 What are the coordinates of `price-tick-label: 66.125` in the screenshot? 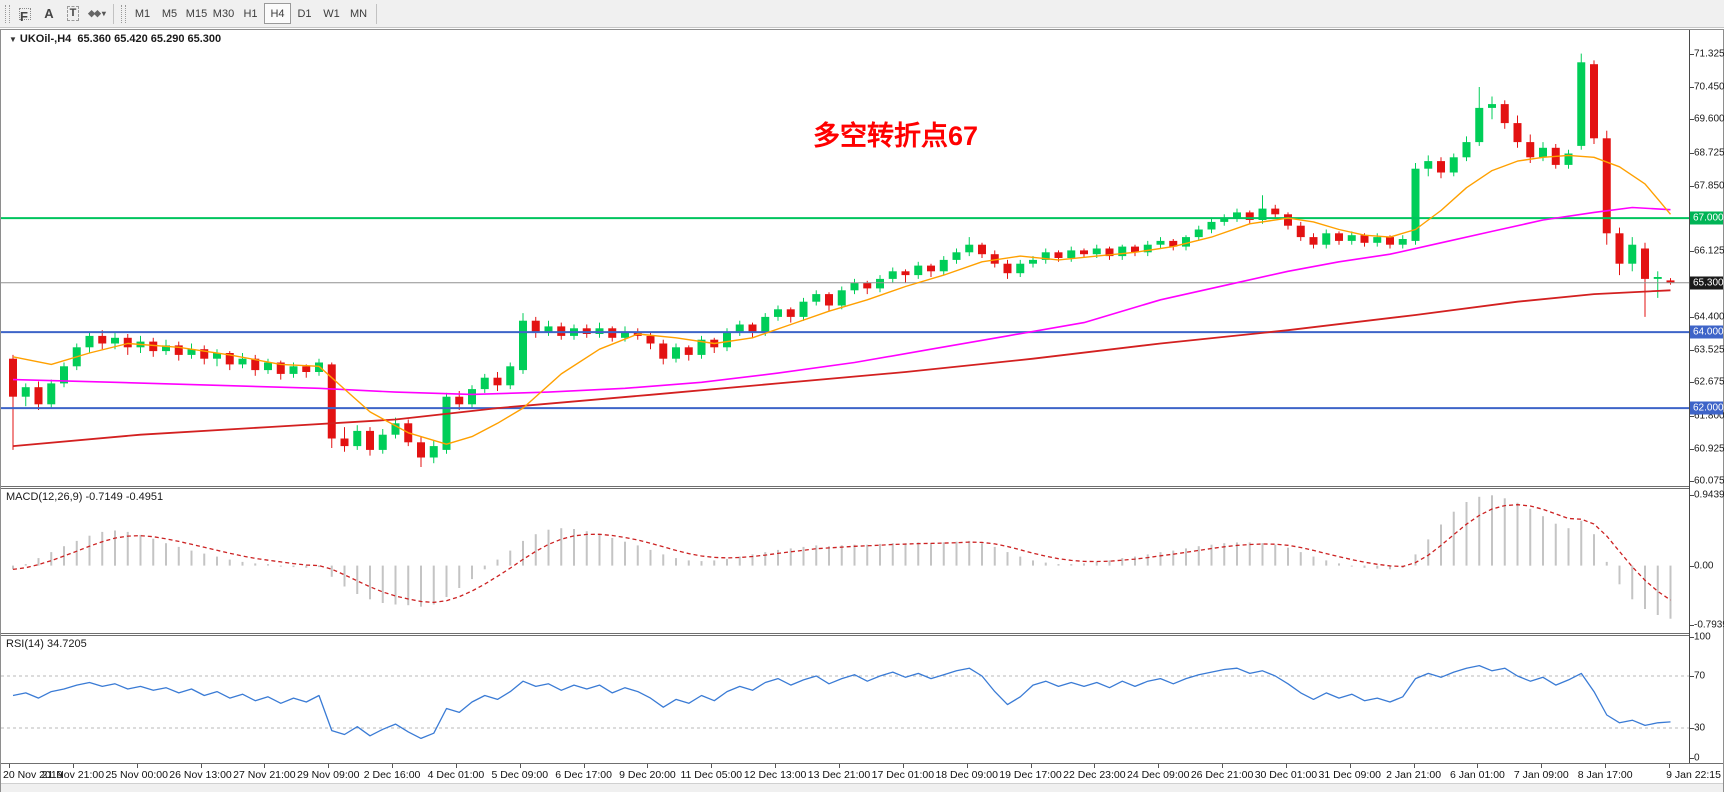 It's located at (1709, 251).